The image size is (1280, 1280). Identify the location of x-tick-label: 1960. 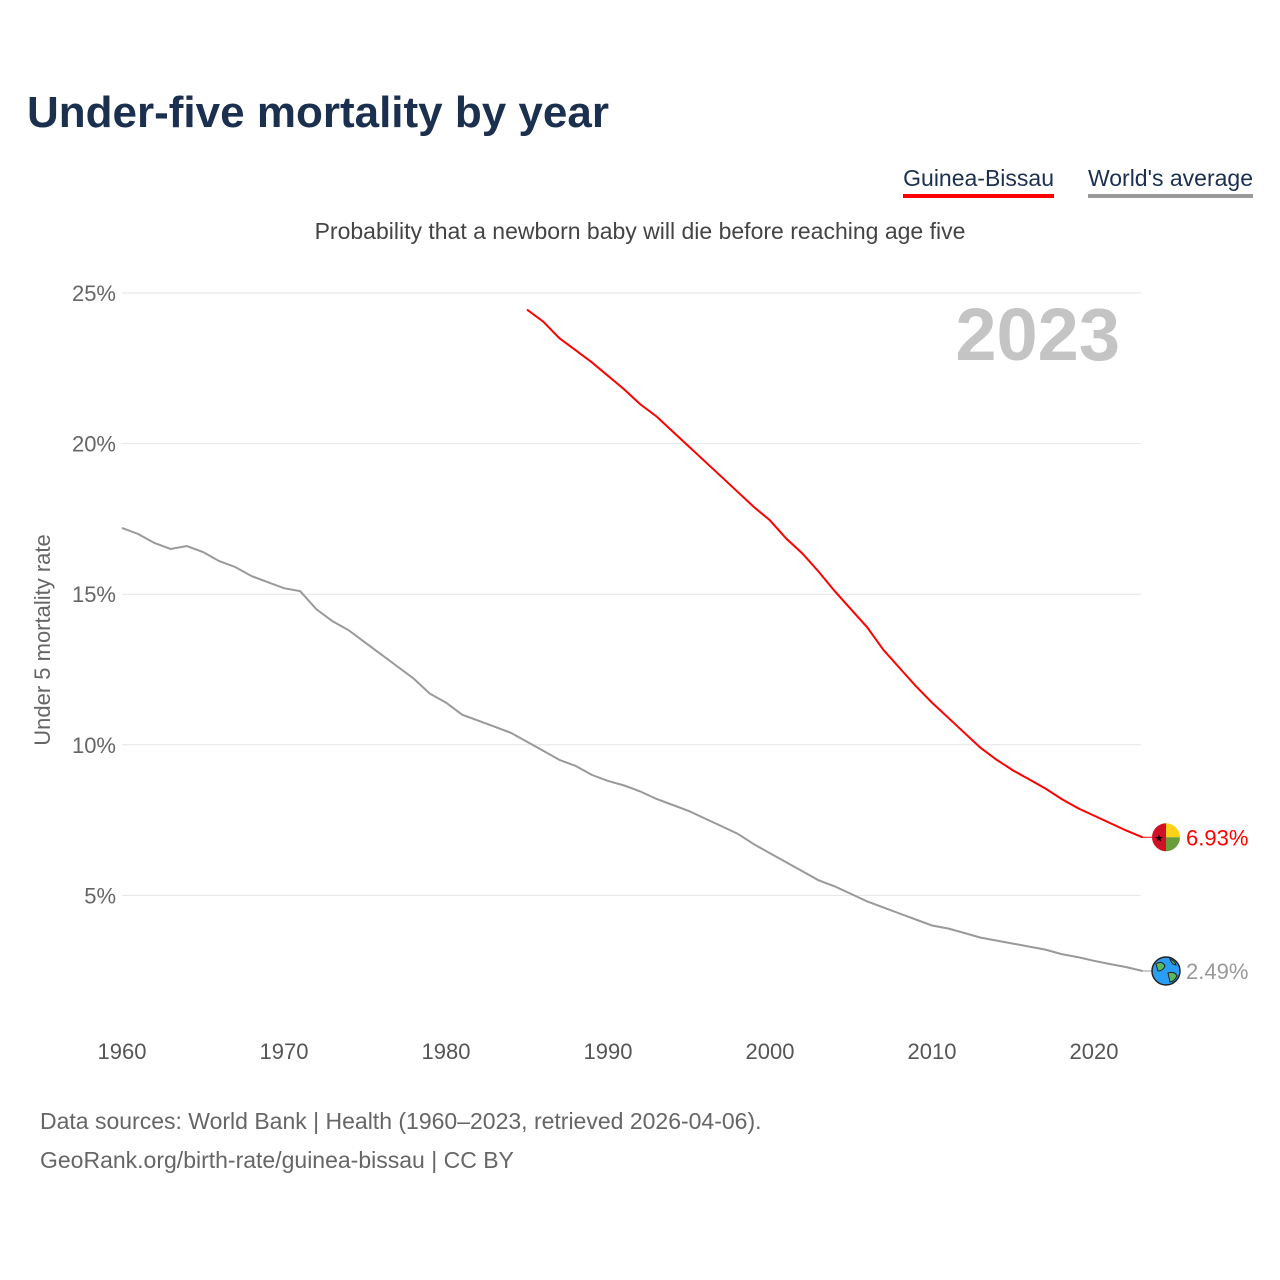
(122, 1051).